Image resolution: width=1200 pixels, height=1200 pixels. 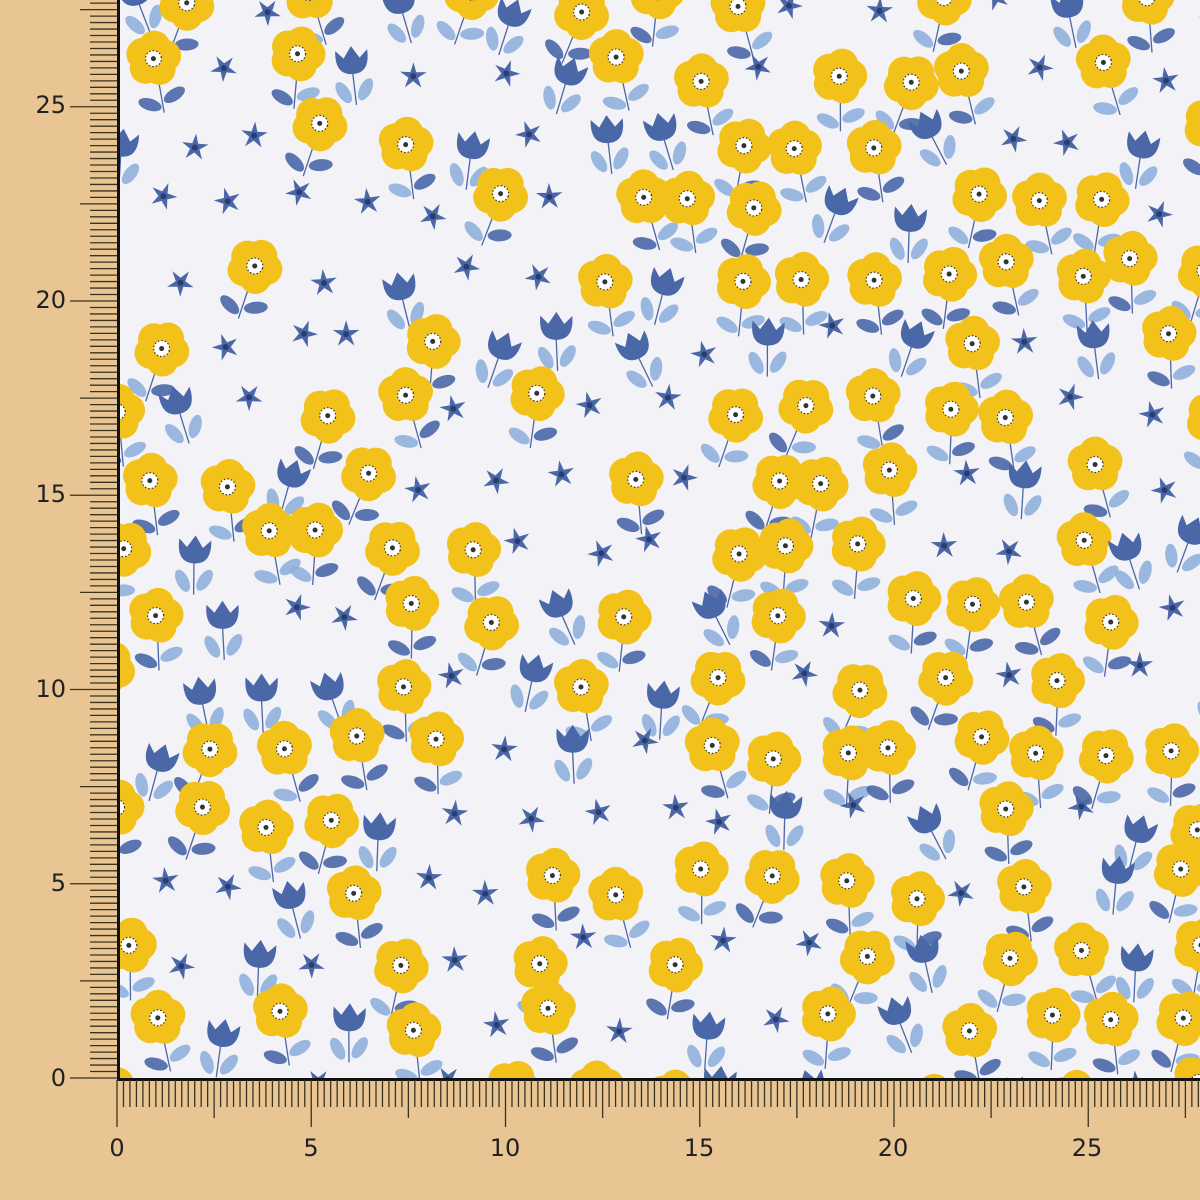 What do you see at coordinates (58, 1078) in the screenshot?
I see `y-ruler-label: 0` at bounding box center [58, 1078].